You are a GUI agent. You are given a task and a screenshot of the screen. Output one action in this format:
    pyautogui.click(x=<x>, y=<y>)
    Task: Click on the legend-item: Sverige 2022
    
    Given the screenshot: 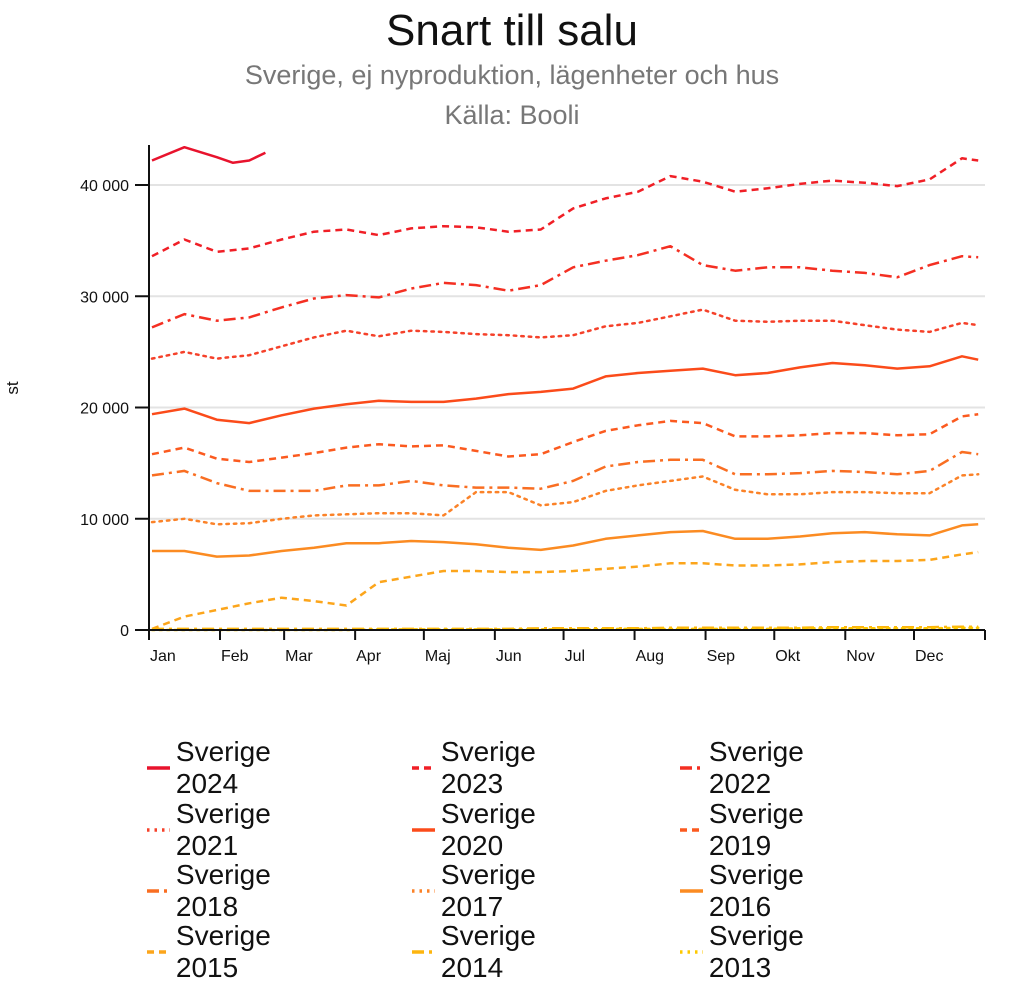 What is the action you would take?
    pyautogui.click(x=747, y=768)
    